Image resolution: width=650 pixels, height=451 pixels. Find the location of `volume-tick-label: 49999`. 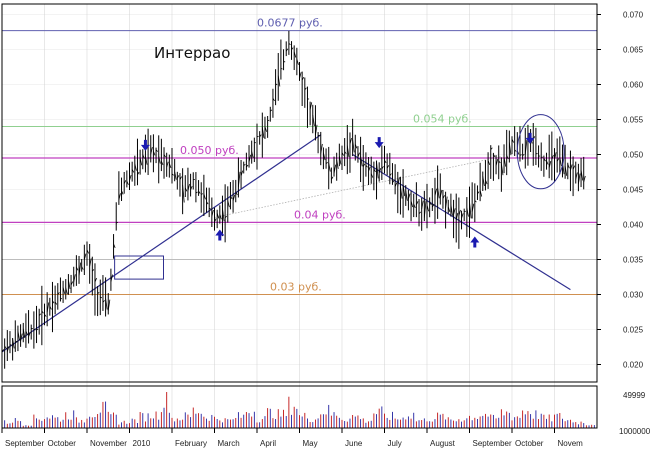

volume-tick-label: 49999 is located at coordinates (634, 395).